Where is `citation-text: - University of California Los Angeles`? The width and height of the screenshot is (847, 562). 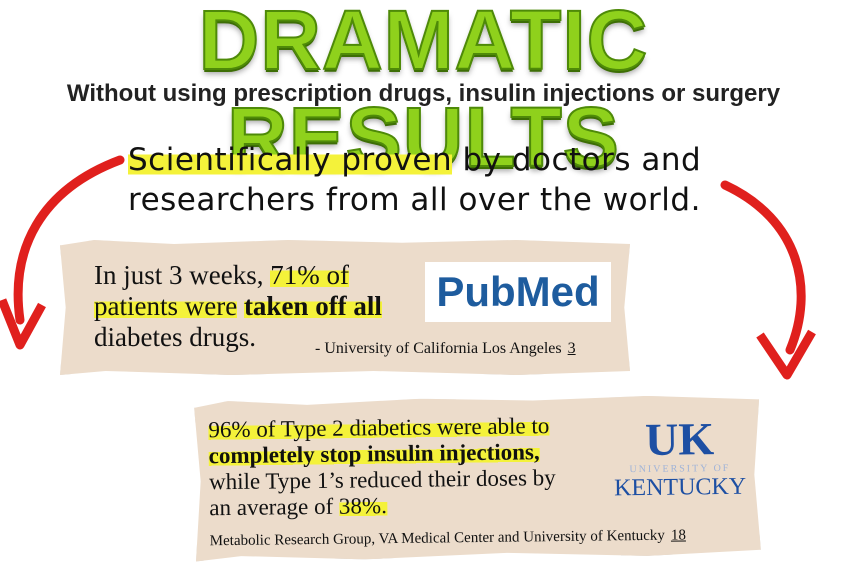
citation-text: - University of California Los Angeles is located at coordinates (438, 348).